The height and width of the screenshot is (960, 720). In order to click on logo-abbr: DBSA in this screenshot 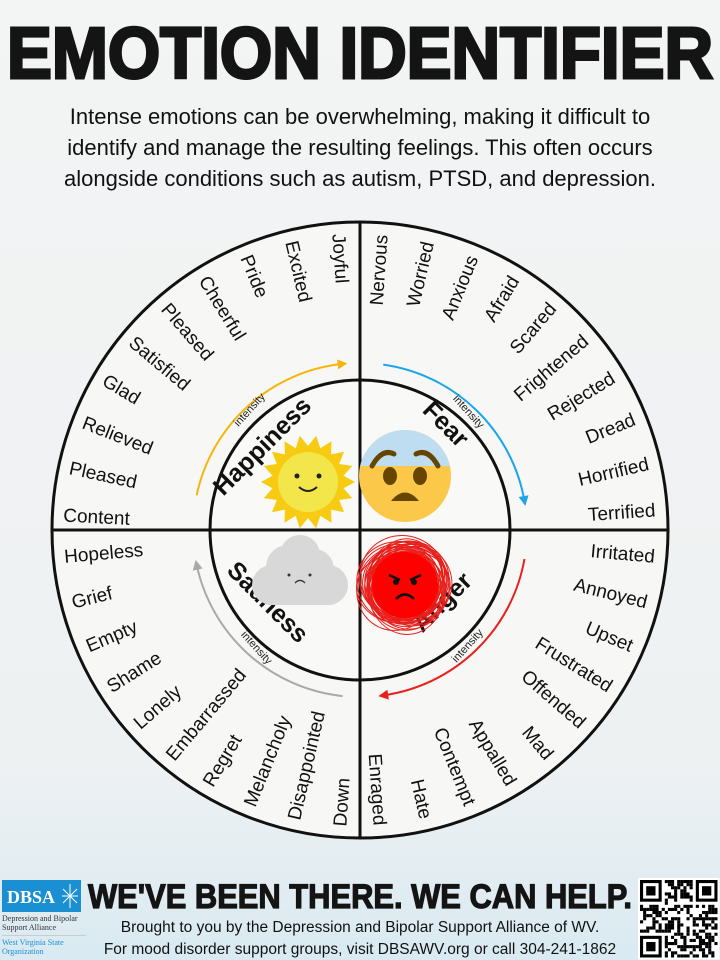, I will do `click(31, 897)`.